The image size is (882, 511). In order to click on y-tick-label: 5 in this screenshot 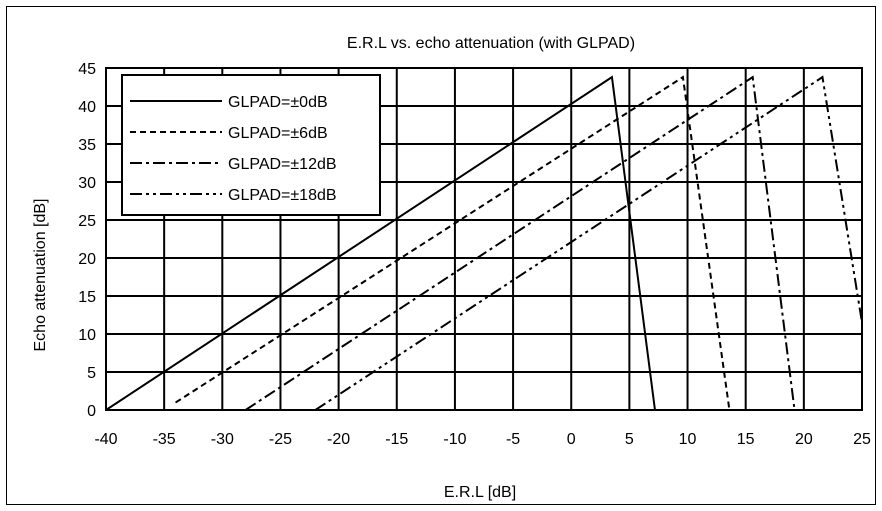, I will do `click(91, 373)`.